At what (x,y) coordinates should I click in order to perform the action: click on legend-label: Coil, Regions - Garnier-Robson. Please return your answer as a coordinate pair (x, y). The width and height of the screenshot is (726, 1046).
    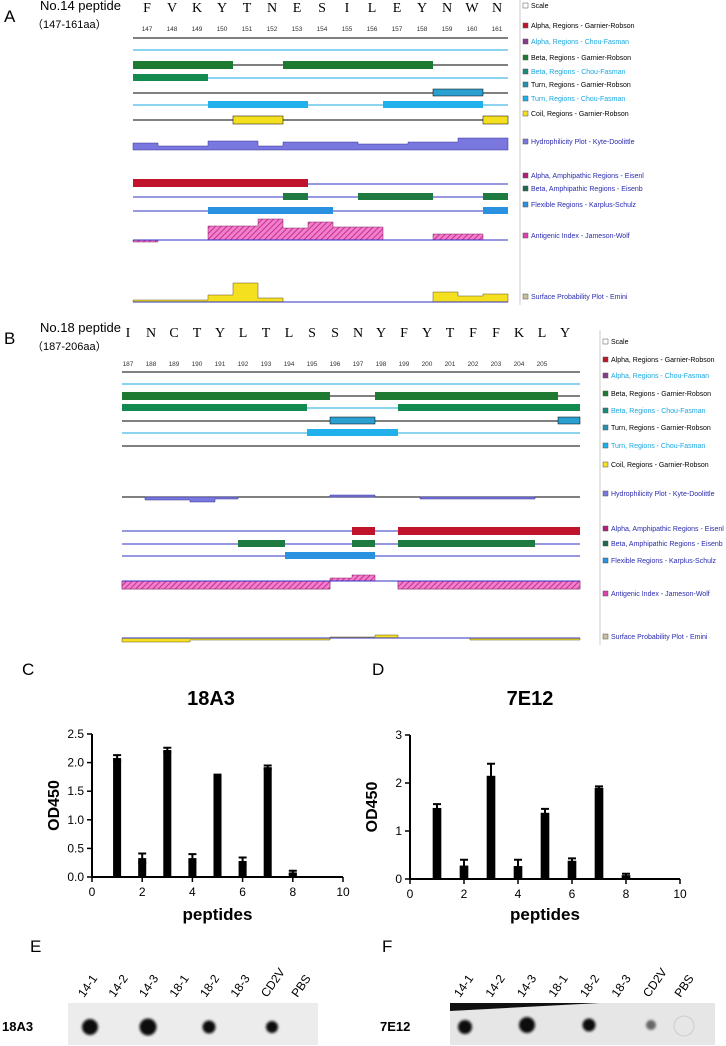
    Looking at the image, I should click on (580, 114).